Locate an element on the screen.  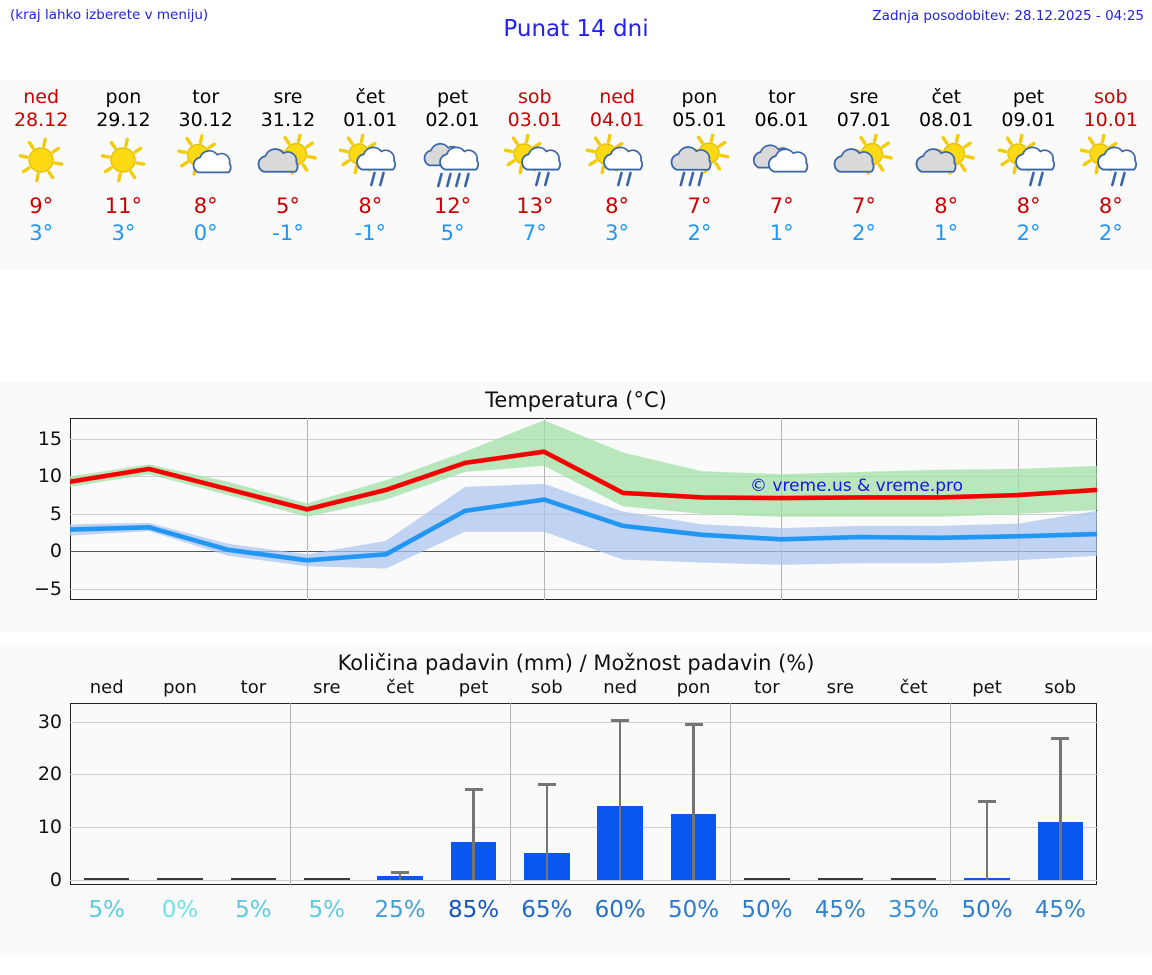
sun-cloud-icon is located at coordinates (206, 162).